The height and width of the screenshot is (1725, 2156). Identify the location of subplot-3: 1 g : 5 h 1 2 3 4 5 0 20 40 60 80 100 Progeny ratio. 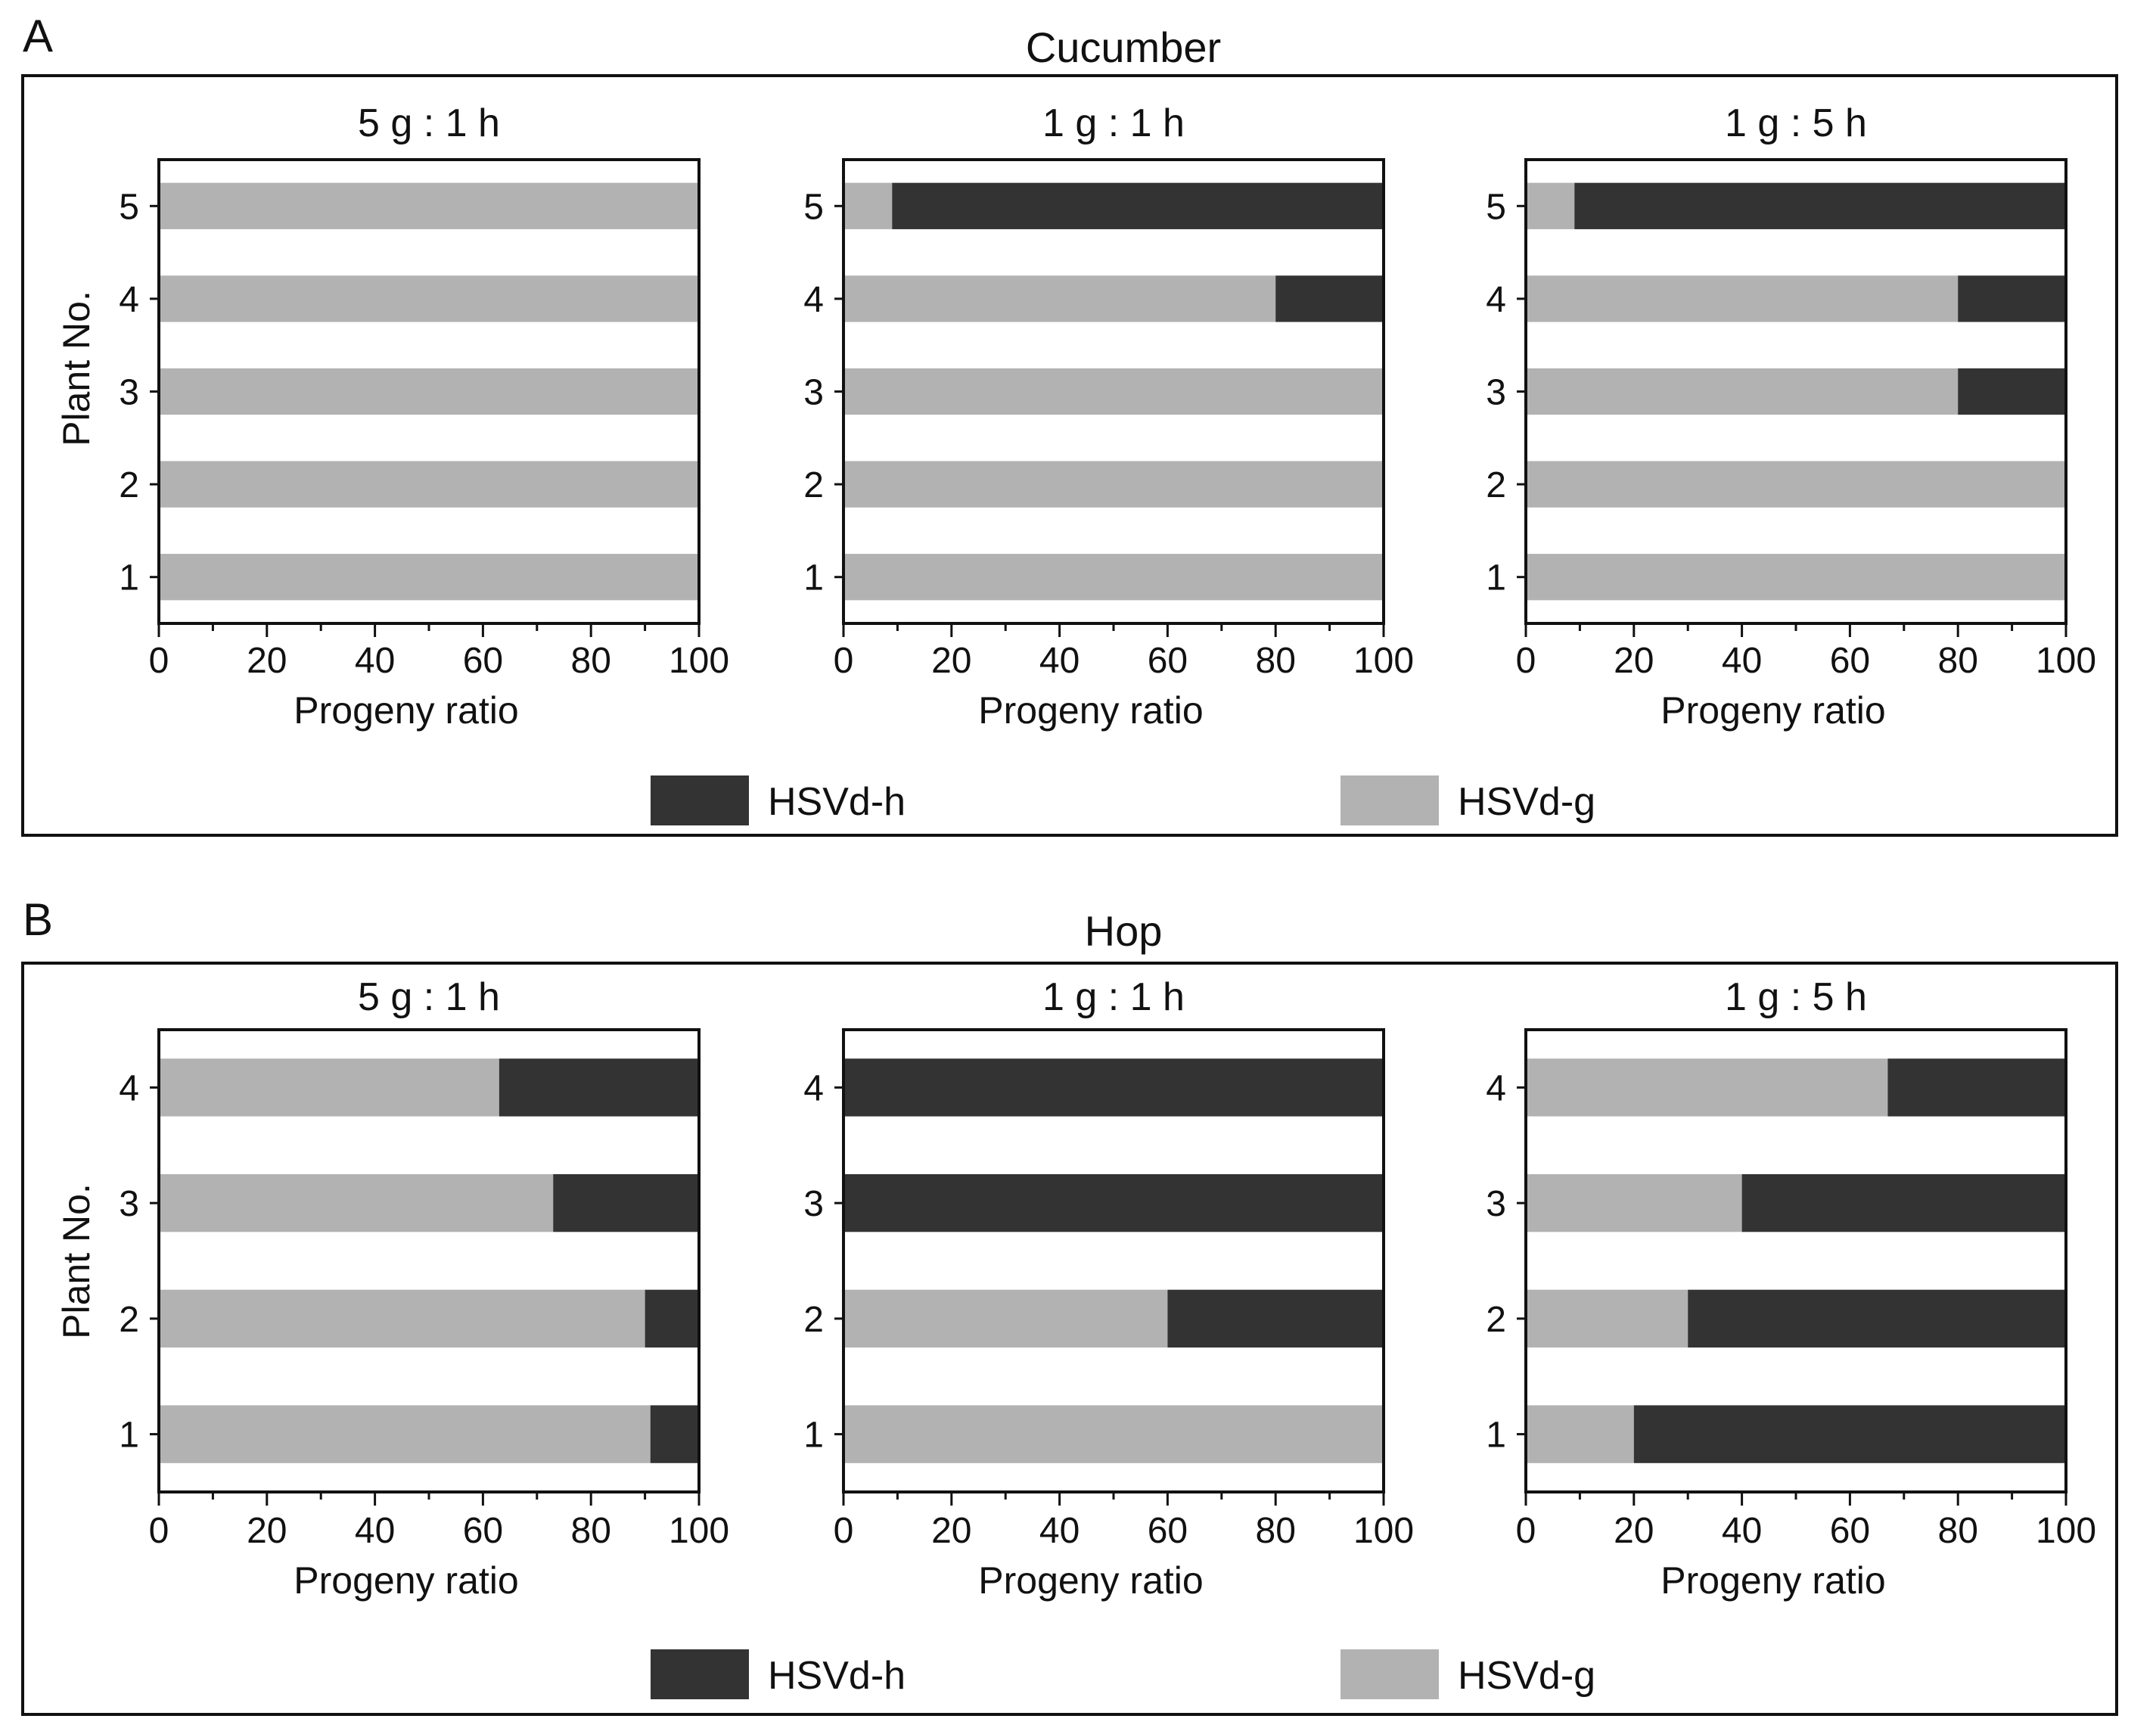
(1791, 416).